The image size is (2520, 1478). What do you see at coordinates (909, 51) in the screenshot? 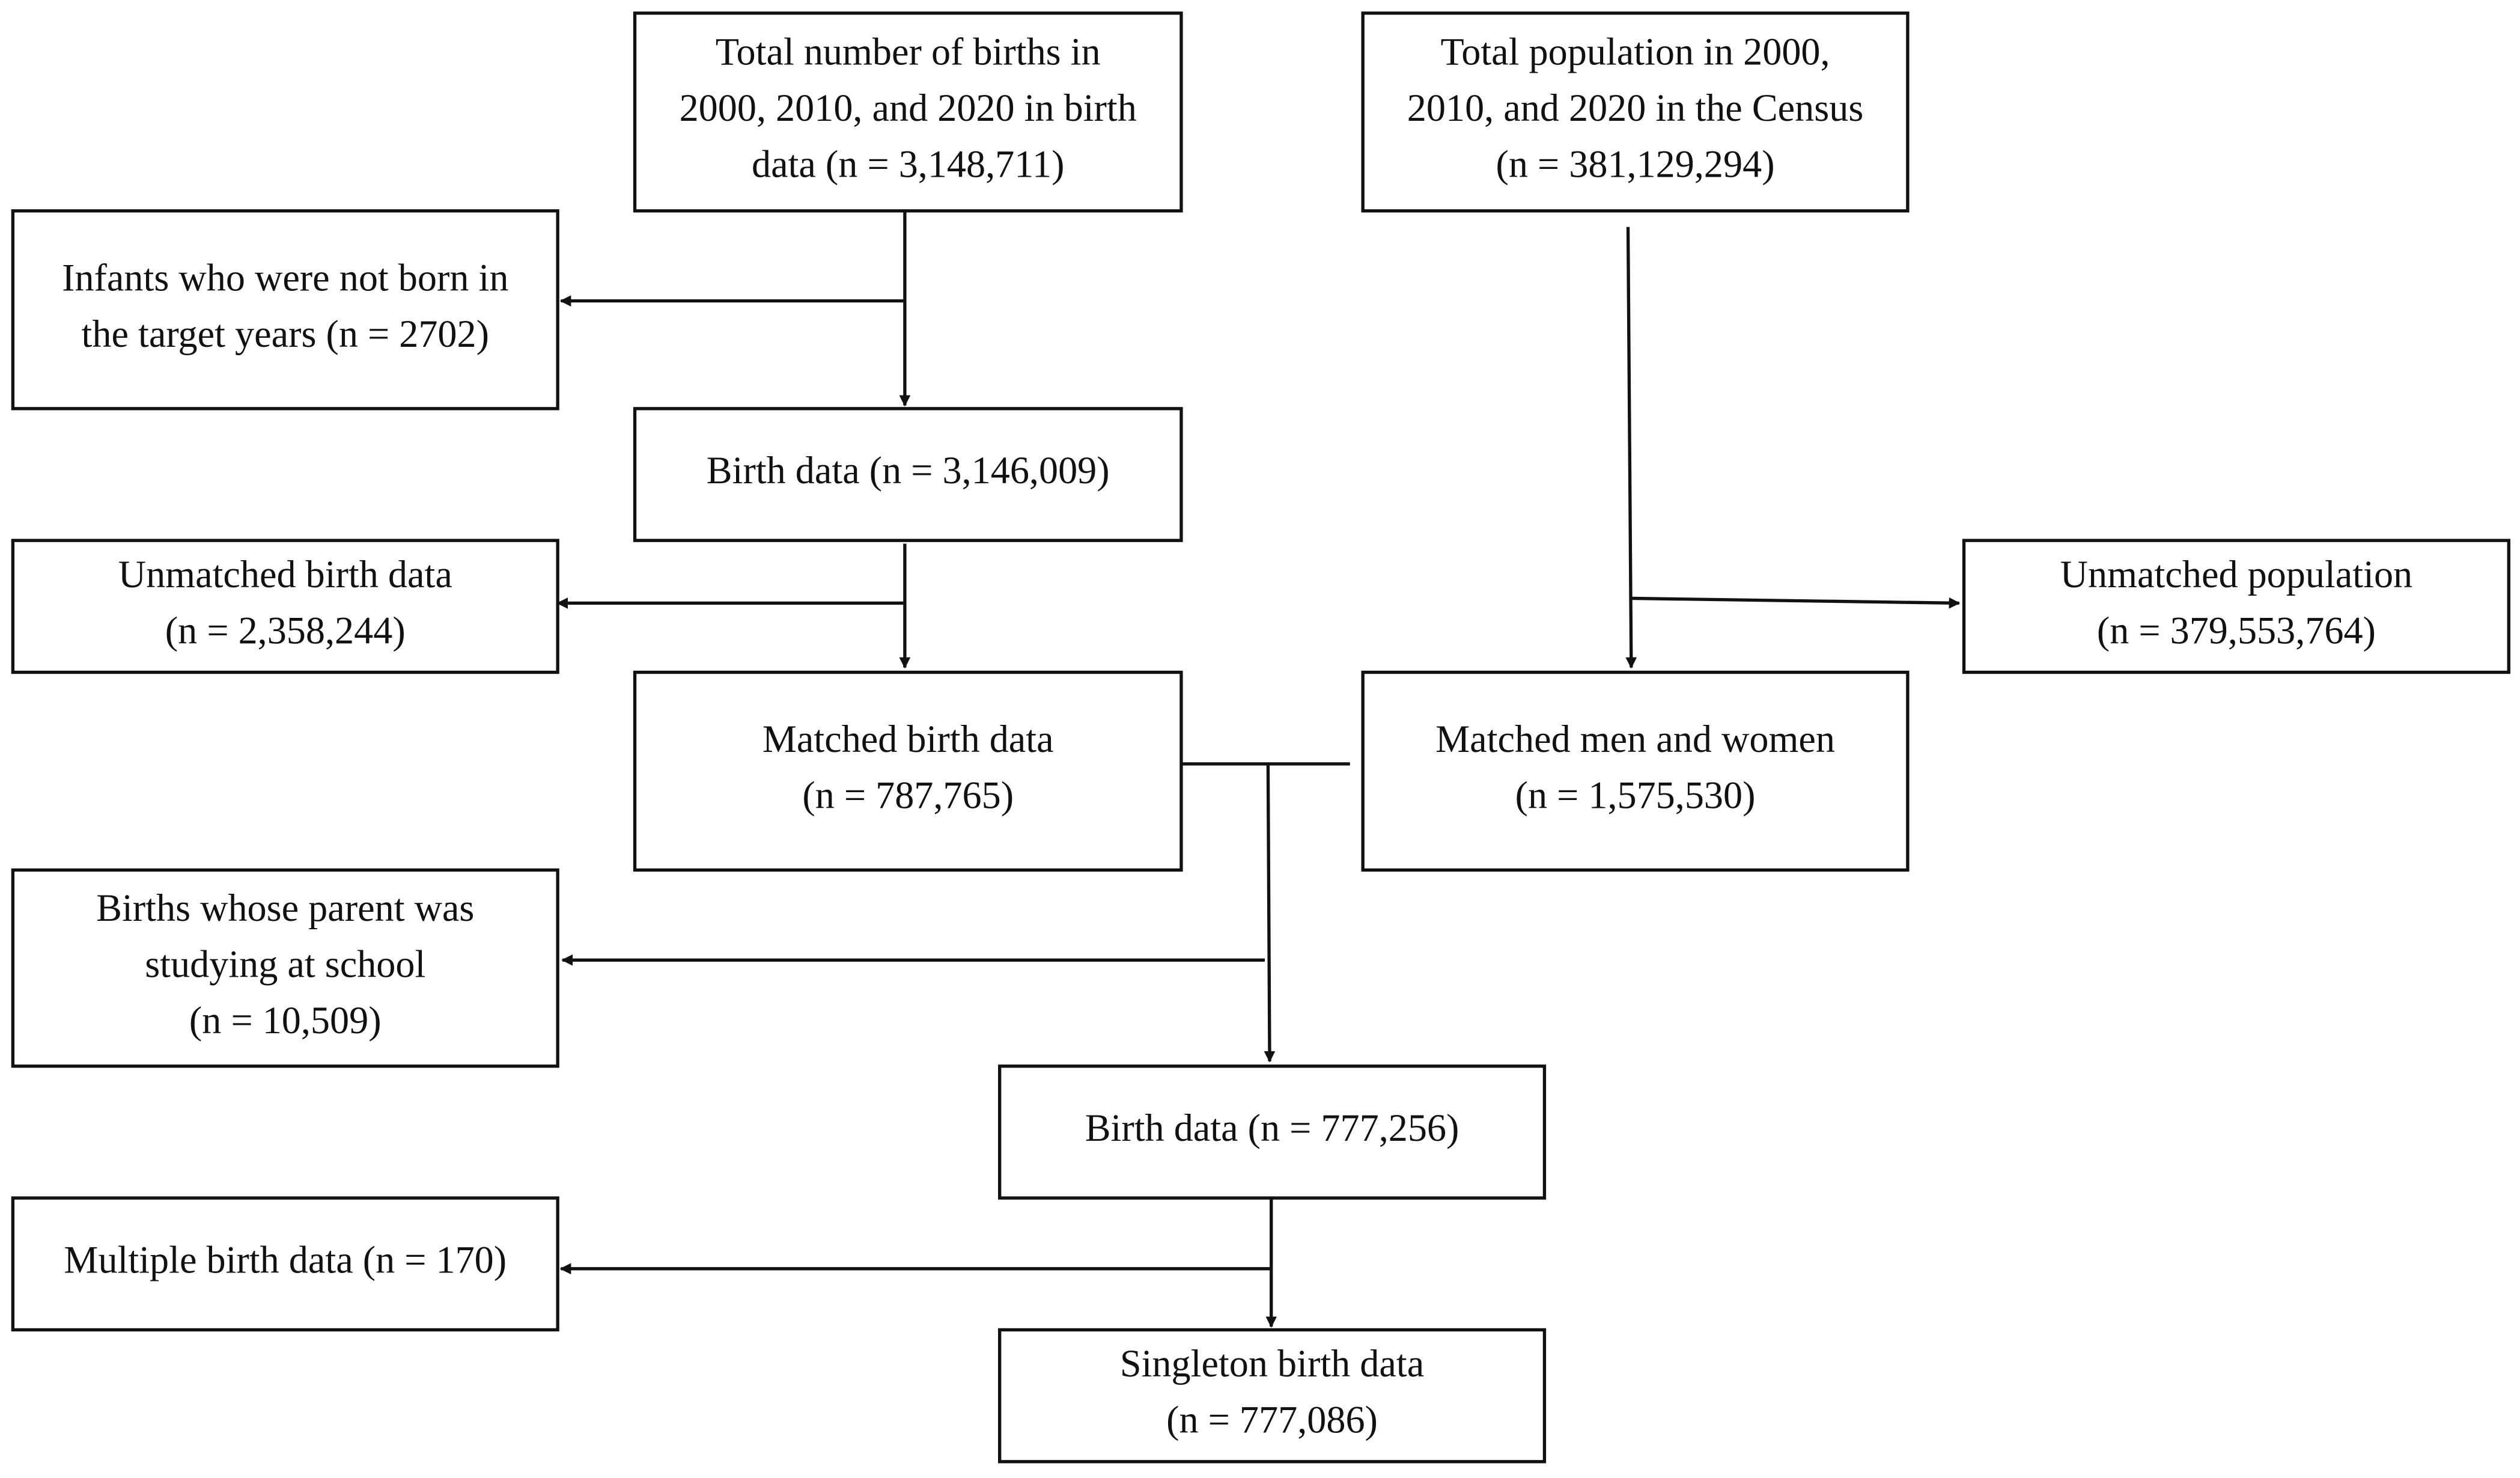
I see `node-label: Total number of births in` at bounding box center [909, 51].